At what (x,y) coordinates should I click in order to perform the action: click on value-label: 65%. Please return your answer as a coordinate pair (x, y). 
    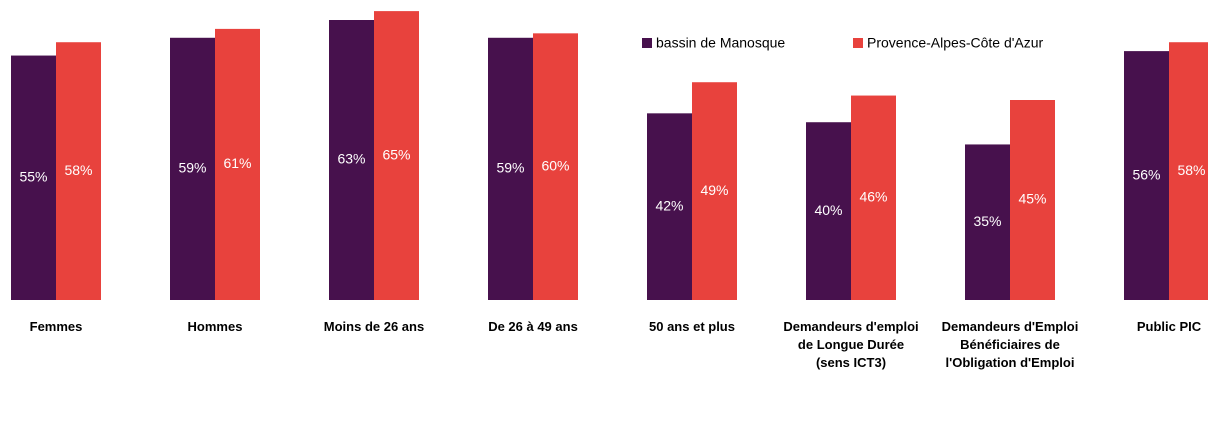
    Looking at the image, I should click on (396, 154).